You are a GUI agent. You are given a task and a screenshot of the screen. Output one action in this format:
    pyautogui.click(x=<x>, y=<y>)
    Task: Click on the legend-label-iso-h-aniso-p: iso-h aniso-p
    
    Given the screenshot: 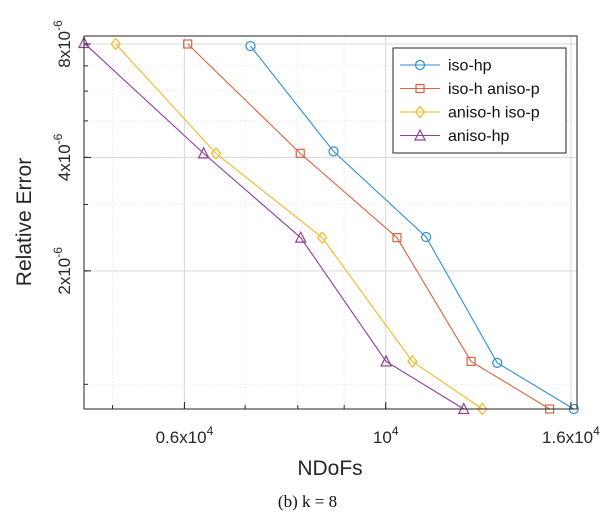 What is the action you would take?
    pyautogui.click(x=494, y=89)
    